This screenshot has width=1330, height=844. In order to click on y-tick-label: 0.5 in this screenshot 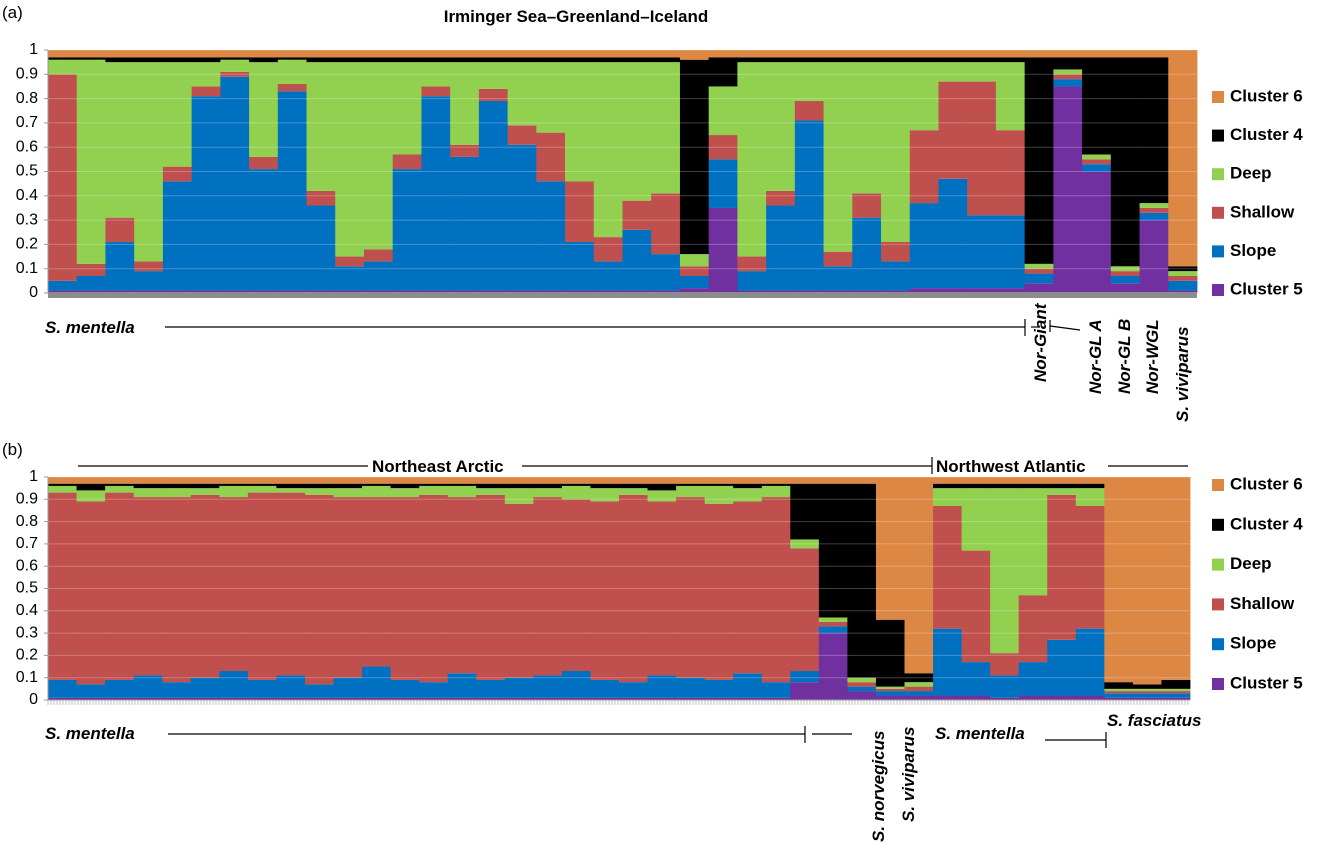, I will do `click(27, 588)`.